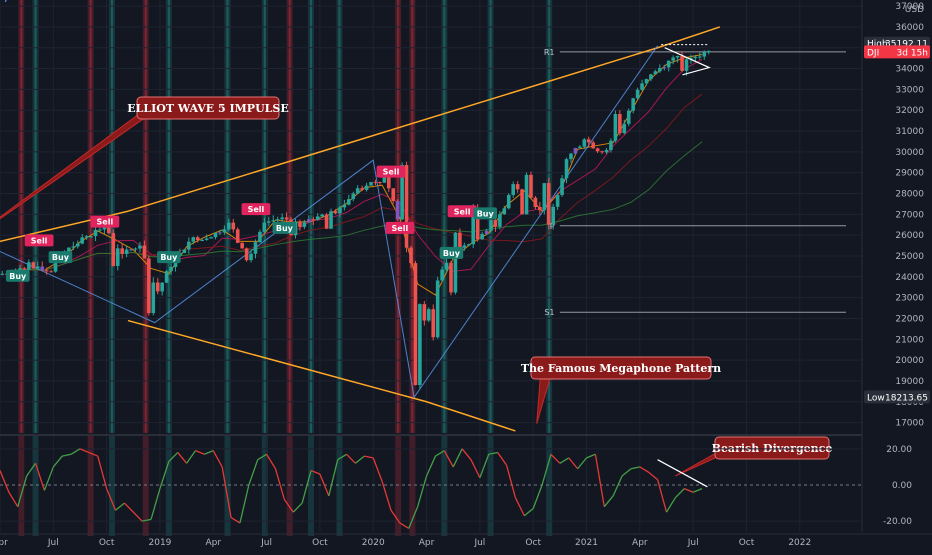 The image size is (932, 555). What do you see at coordinates (909, 236) in the screenshot?
I see `price-tick-label: 26000` at bounding box center [909, 236].